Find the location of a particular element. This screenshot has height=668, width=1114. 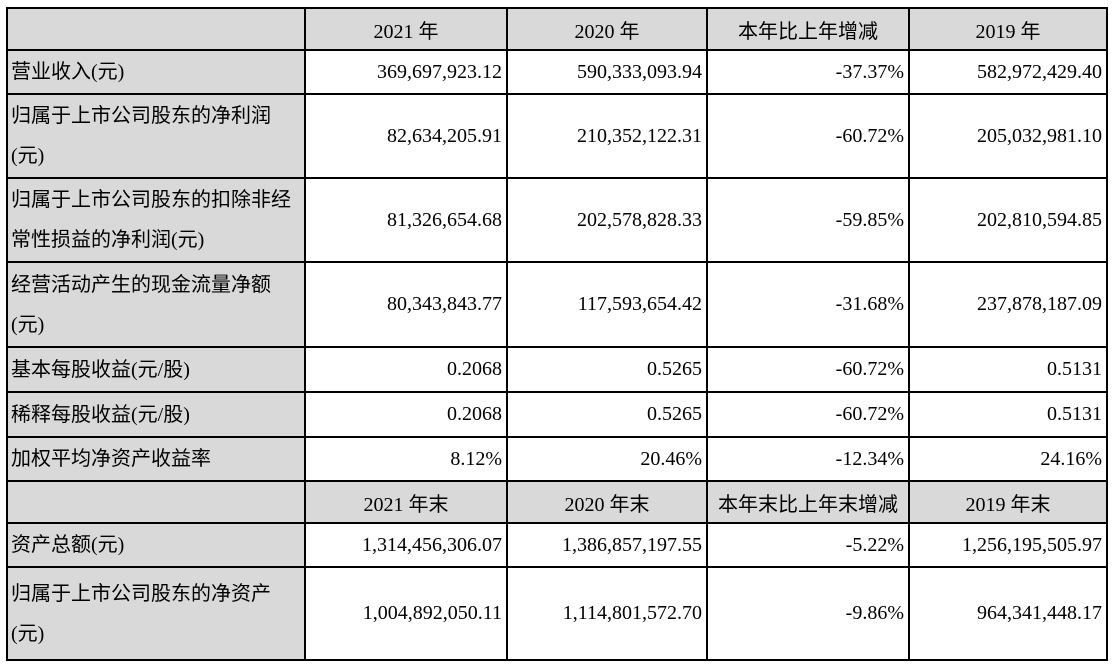

change-cell: -5.22% is located at coordinates (808, 545).